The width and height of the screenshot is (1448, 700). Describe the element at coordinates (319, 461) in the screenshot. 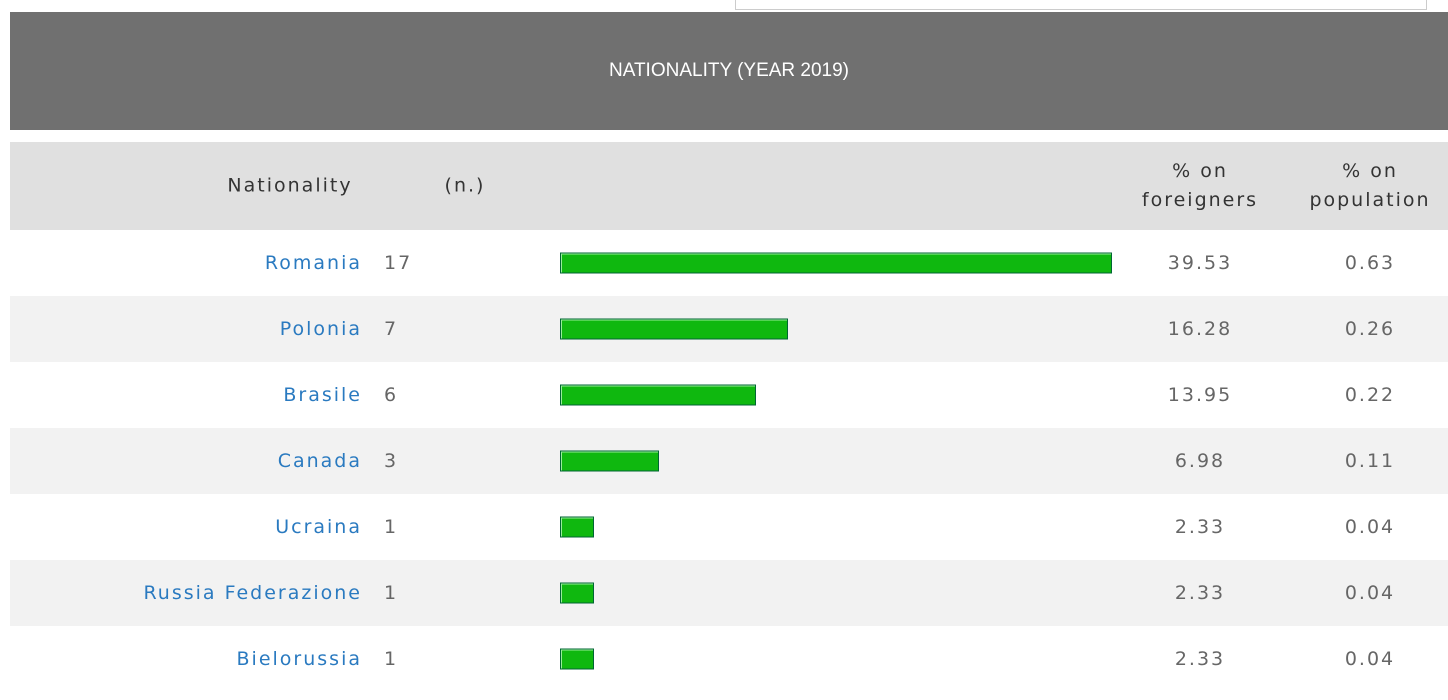

I see `nationality-link: Canada` at that location.